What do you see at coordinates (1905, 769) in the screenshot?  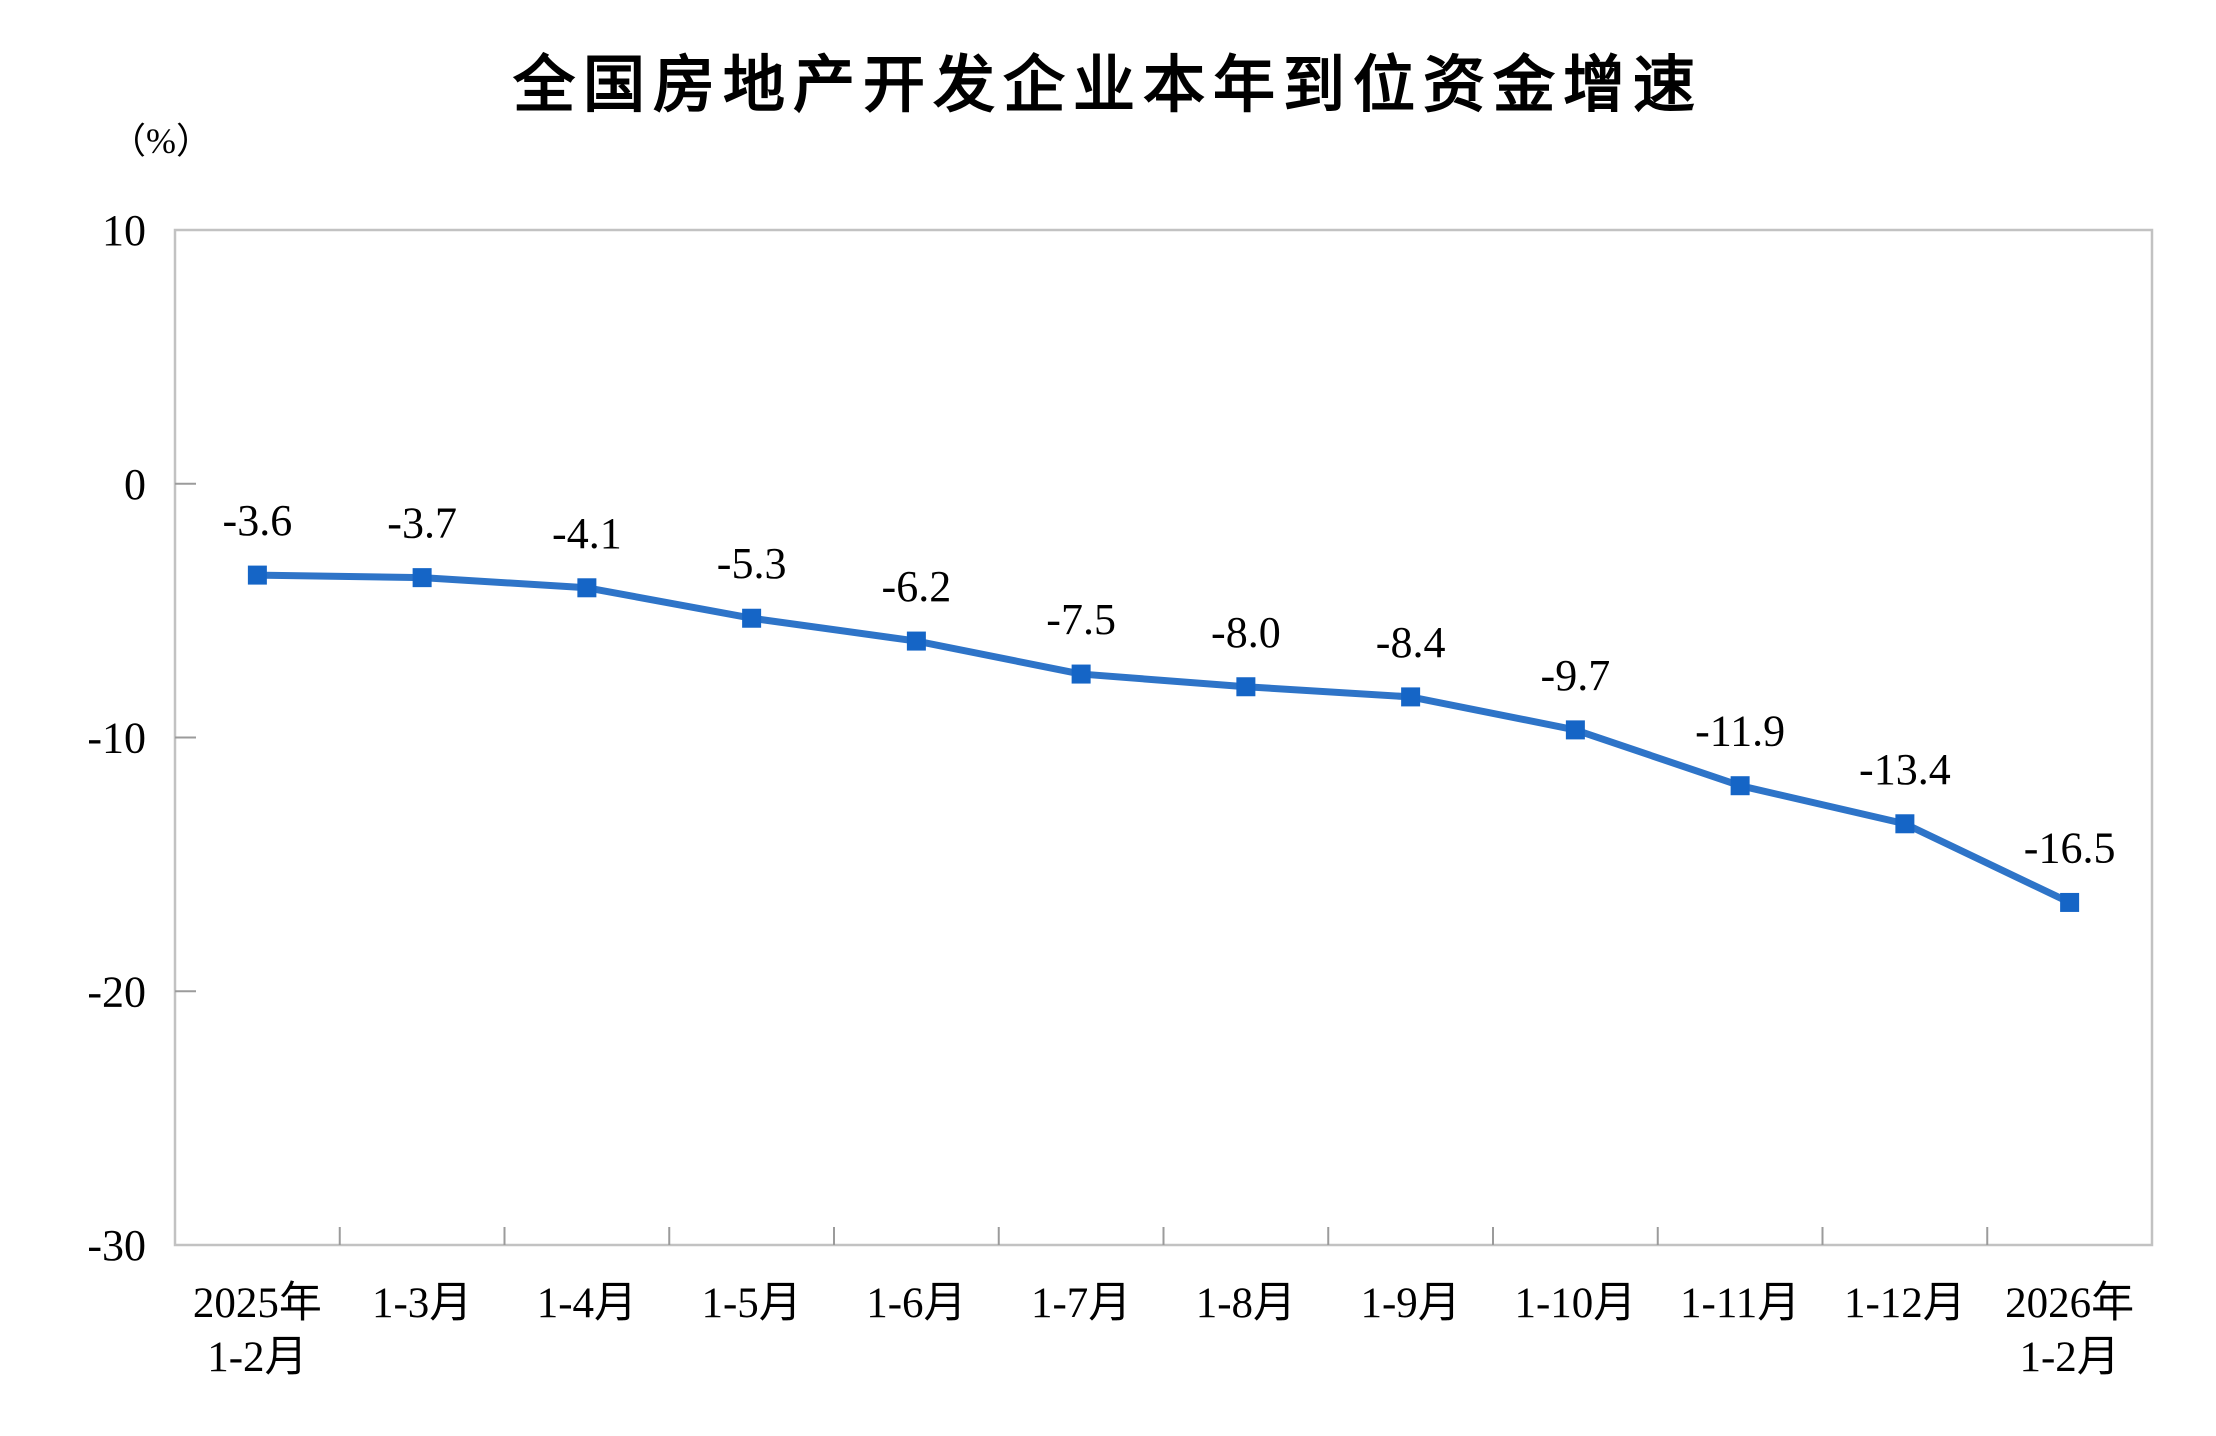 I see `data-point-label: -13.4` at bounding box center [1905, 769].